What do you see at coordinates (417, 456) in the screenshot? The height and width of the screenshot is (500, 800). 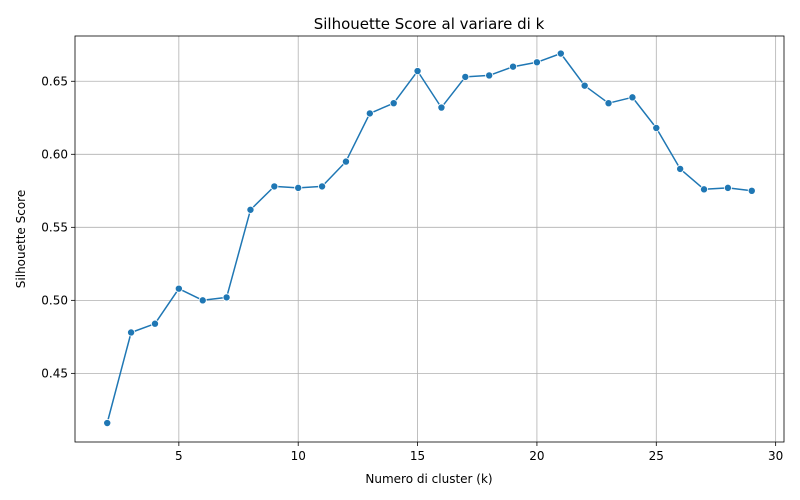 I see `x-tick-label: 15` at bounding box center [417, 456].